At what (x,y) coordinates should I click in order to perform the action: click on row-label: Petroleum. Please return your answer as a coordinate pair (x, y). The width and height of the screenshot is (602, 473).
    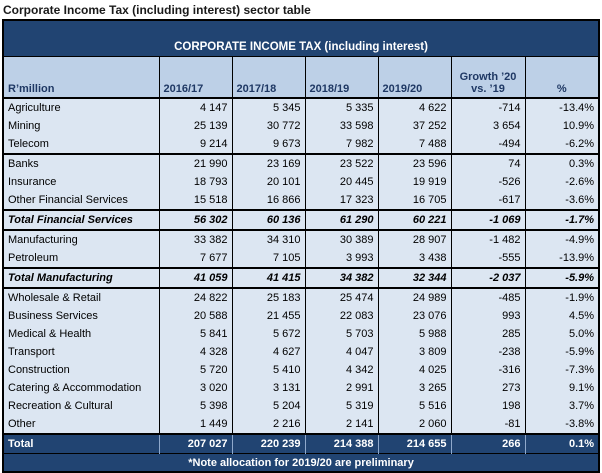
    Looking at the image, I should click on (81, 258).